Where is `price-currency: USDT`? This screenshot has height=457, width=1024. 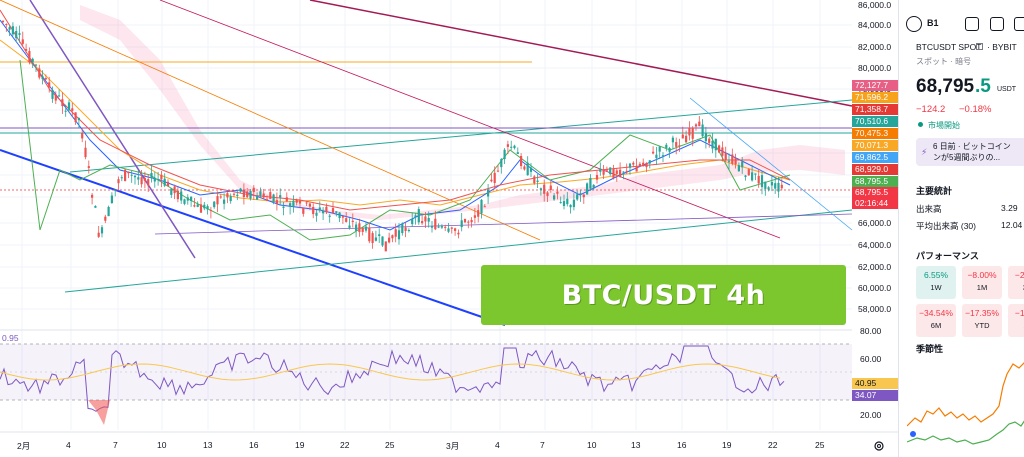 price-currency: USDT is located at coordinates (1007, 89).